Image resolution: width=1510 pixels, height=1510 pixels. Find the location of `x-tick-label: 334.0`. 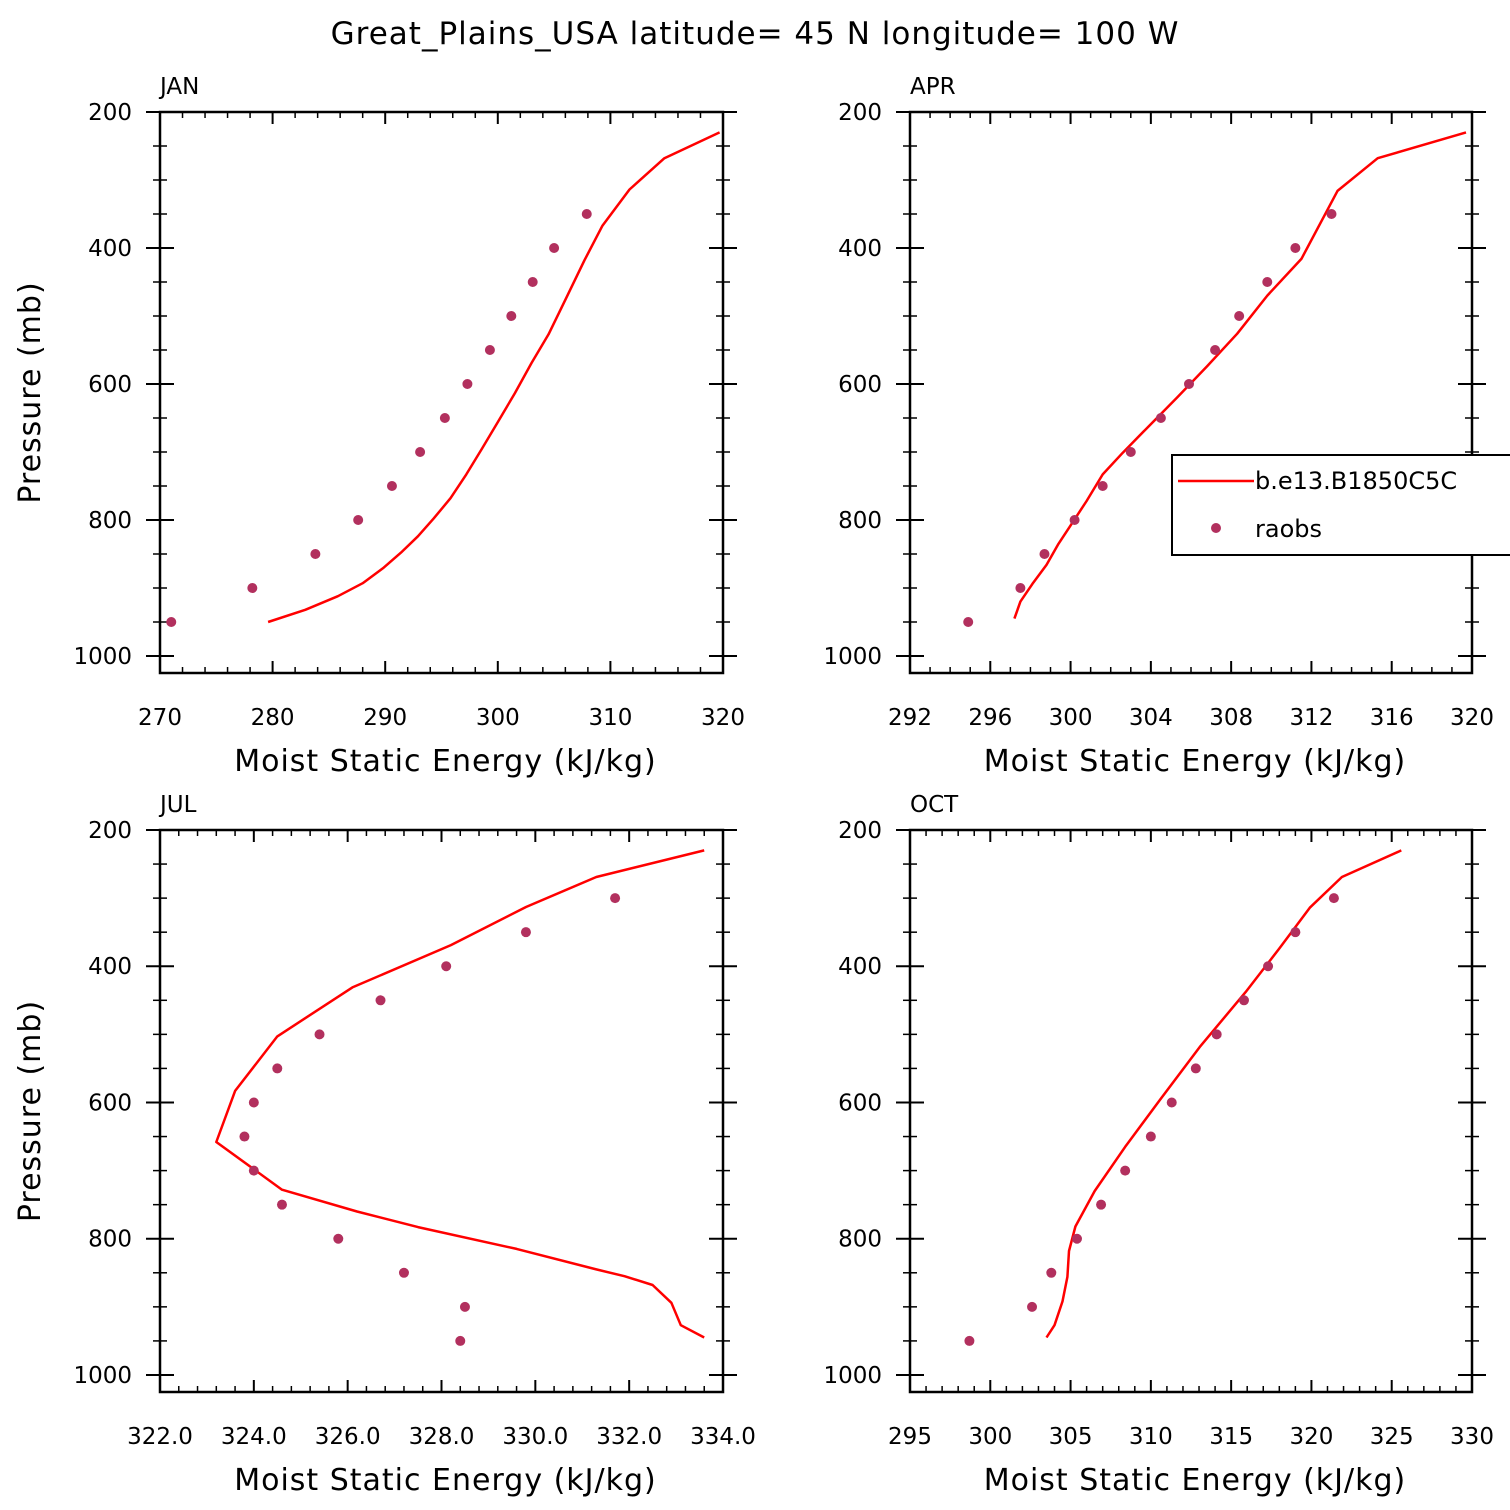

x-tick-label: 334.0 is located at coordinates (723, 1437).